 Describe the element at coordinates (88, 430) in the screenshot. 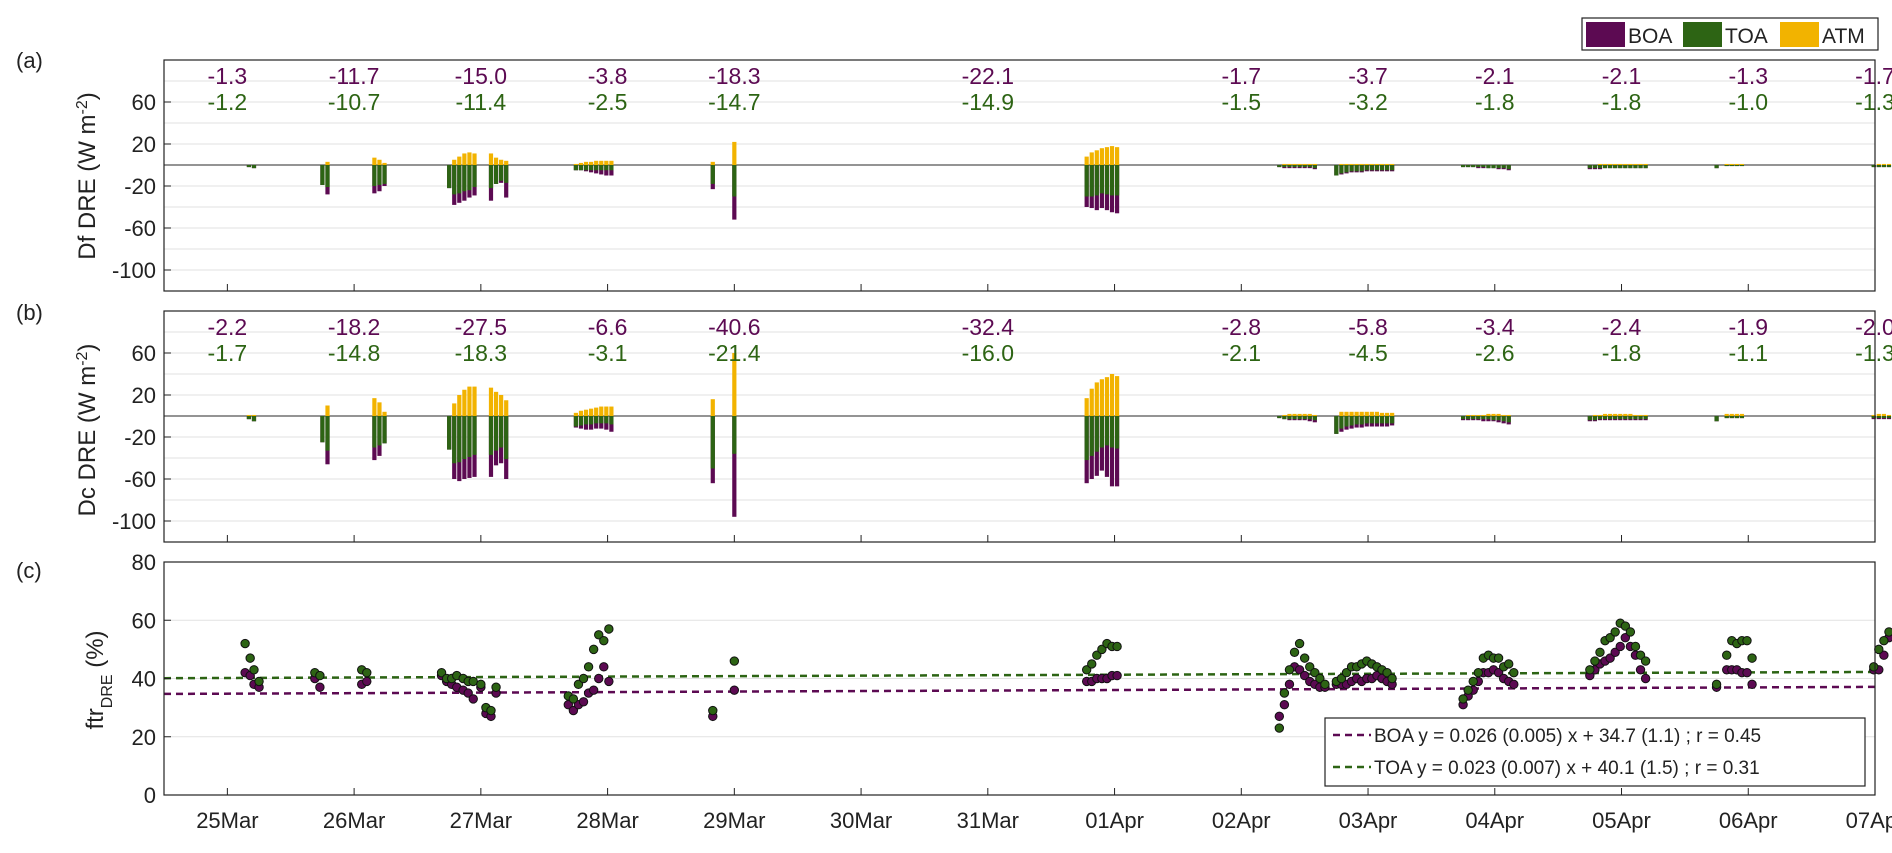

I see `y-axis-label-b: Dc DRE (W m-2)` at that location.